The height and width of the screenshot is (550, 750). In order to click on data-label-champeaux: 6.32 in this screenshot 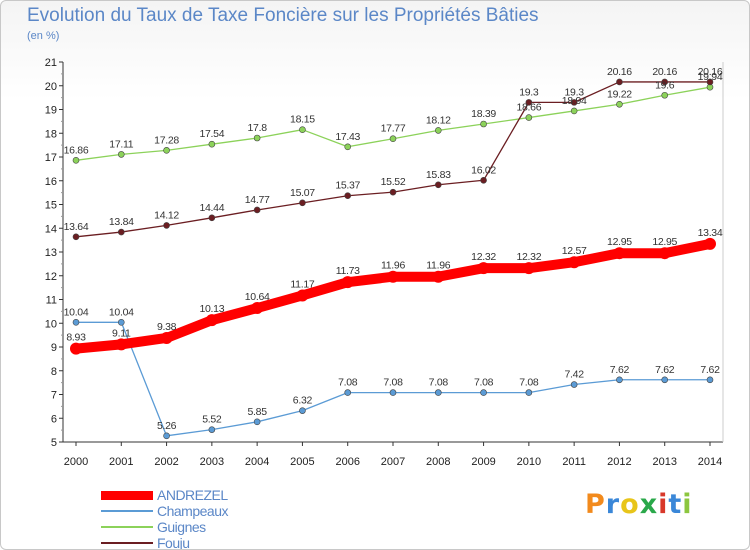, I will do `click(303, 401)`.